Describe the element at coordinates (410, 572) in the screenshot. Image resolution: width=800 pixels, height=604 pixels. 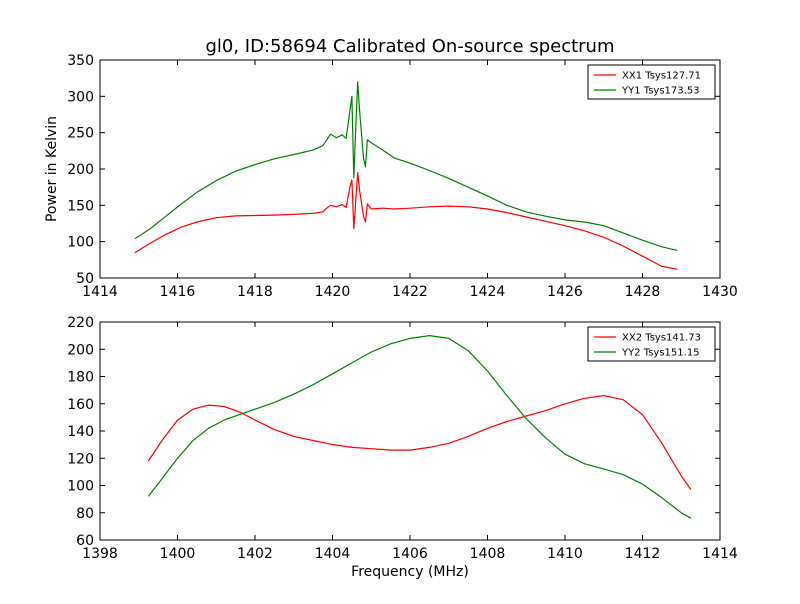
I see `bottom-xlabel: Frequency (MHz)` at that location.